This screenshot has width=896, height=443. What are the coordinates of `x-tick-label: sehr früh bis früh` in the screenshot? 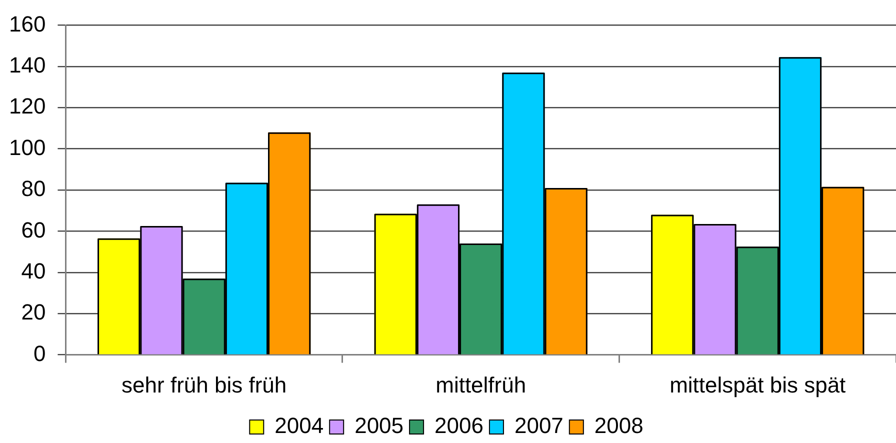 It's located at (204, 385).